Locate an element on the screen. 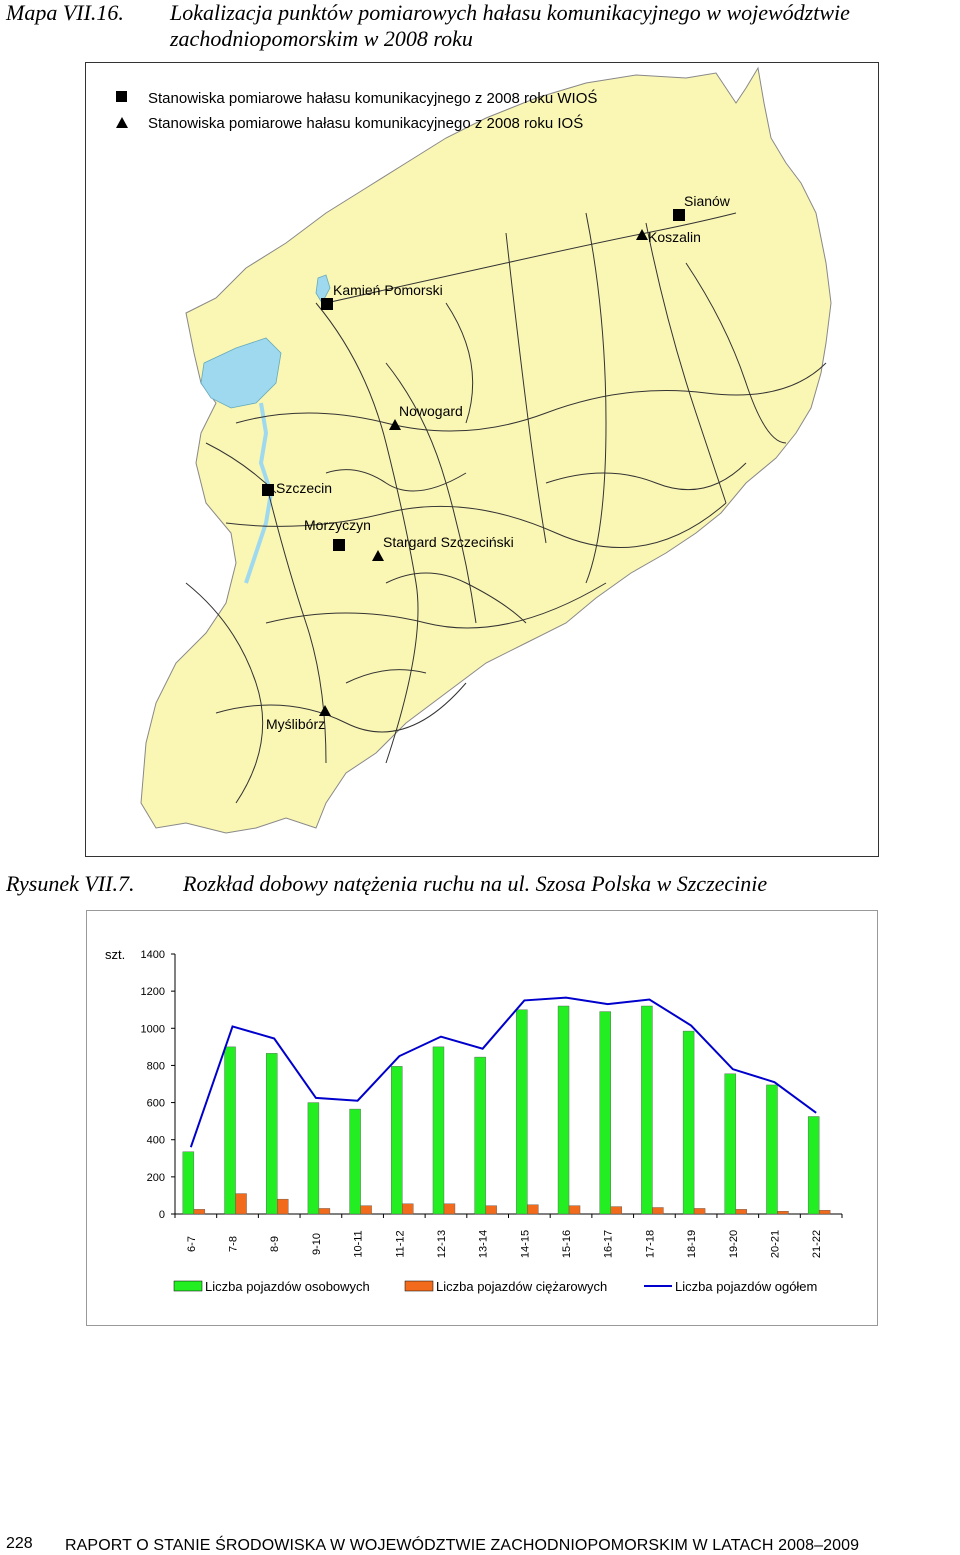 The width and height of the screenshot is (960, 1555). place-nowogard: Nowogard is located at coordinates (431, 411).